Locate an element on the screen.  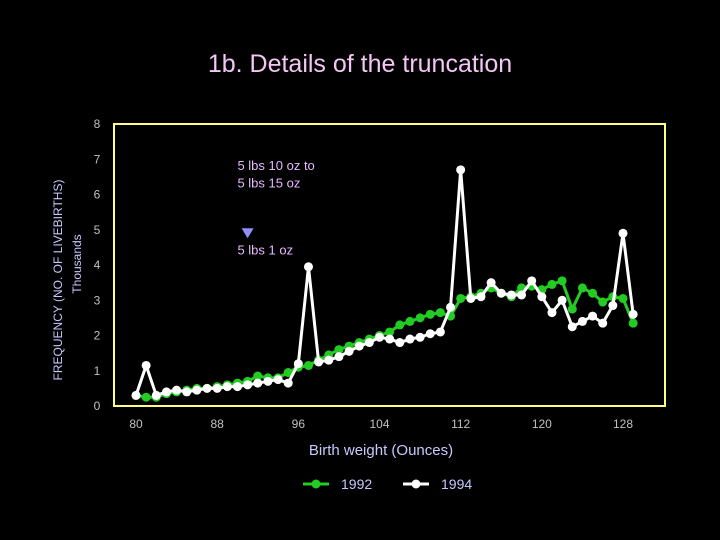
y-tick-label: 1 is located at coordinates (97, 371).